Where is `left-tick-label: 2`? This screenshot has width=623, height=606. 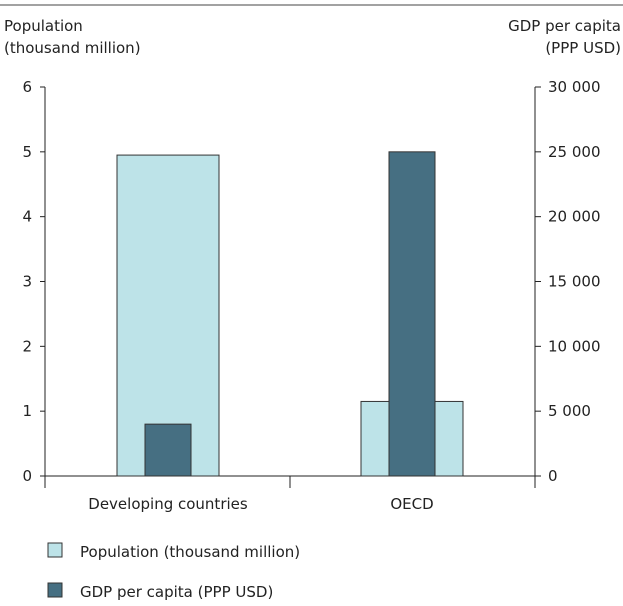
left-tick-label: 2 is located at coordinates (27, 346).